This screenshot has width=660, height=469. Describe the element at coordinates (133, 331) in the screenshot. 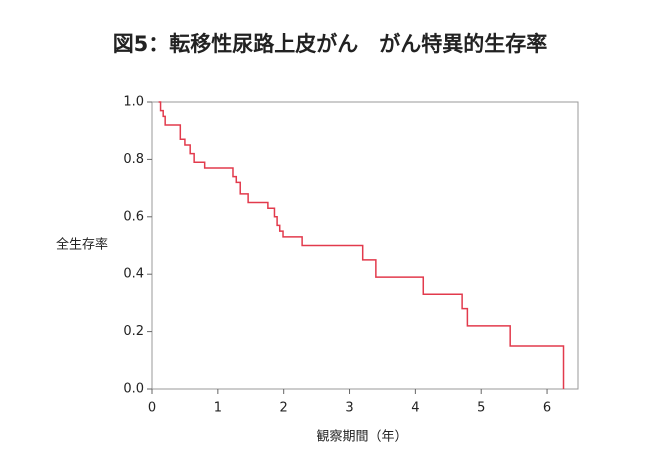

I see `y-tick-label: 0.2` at that location.